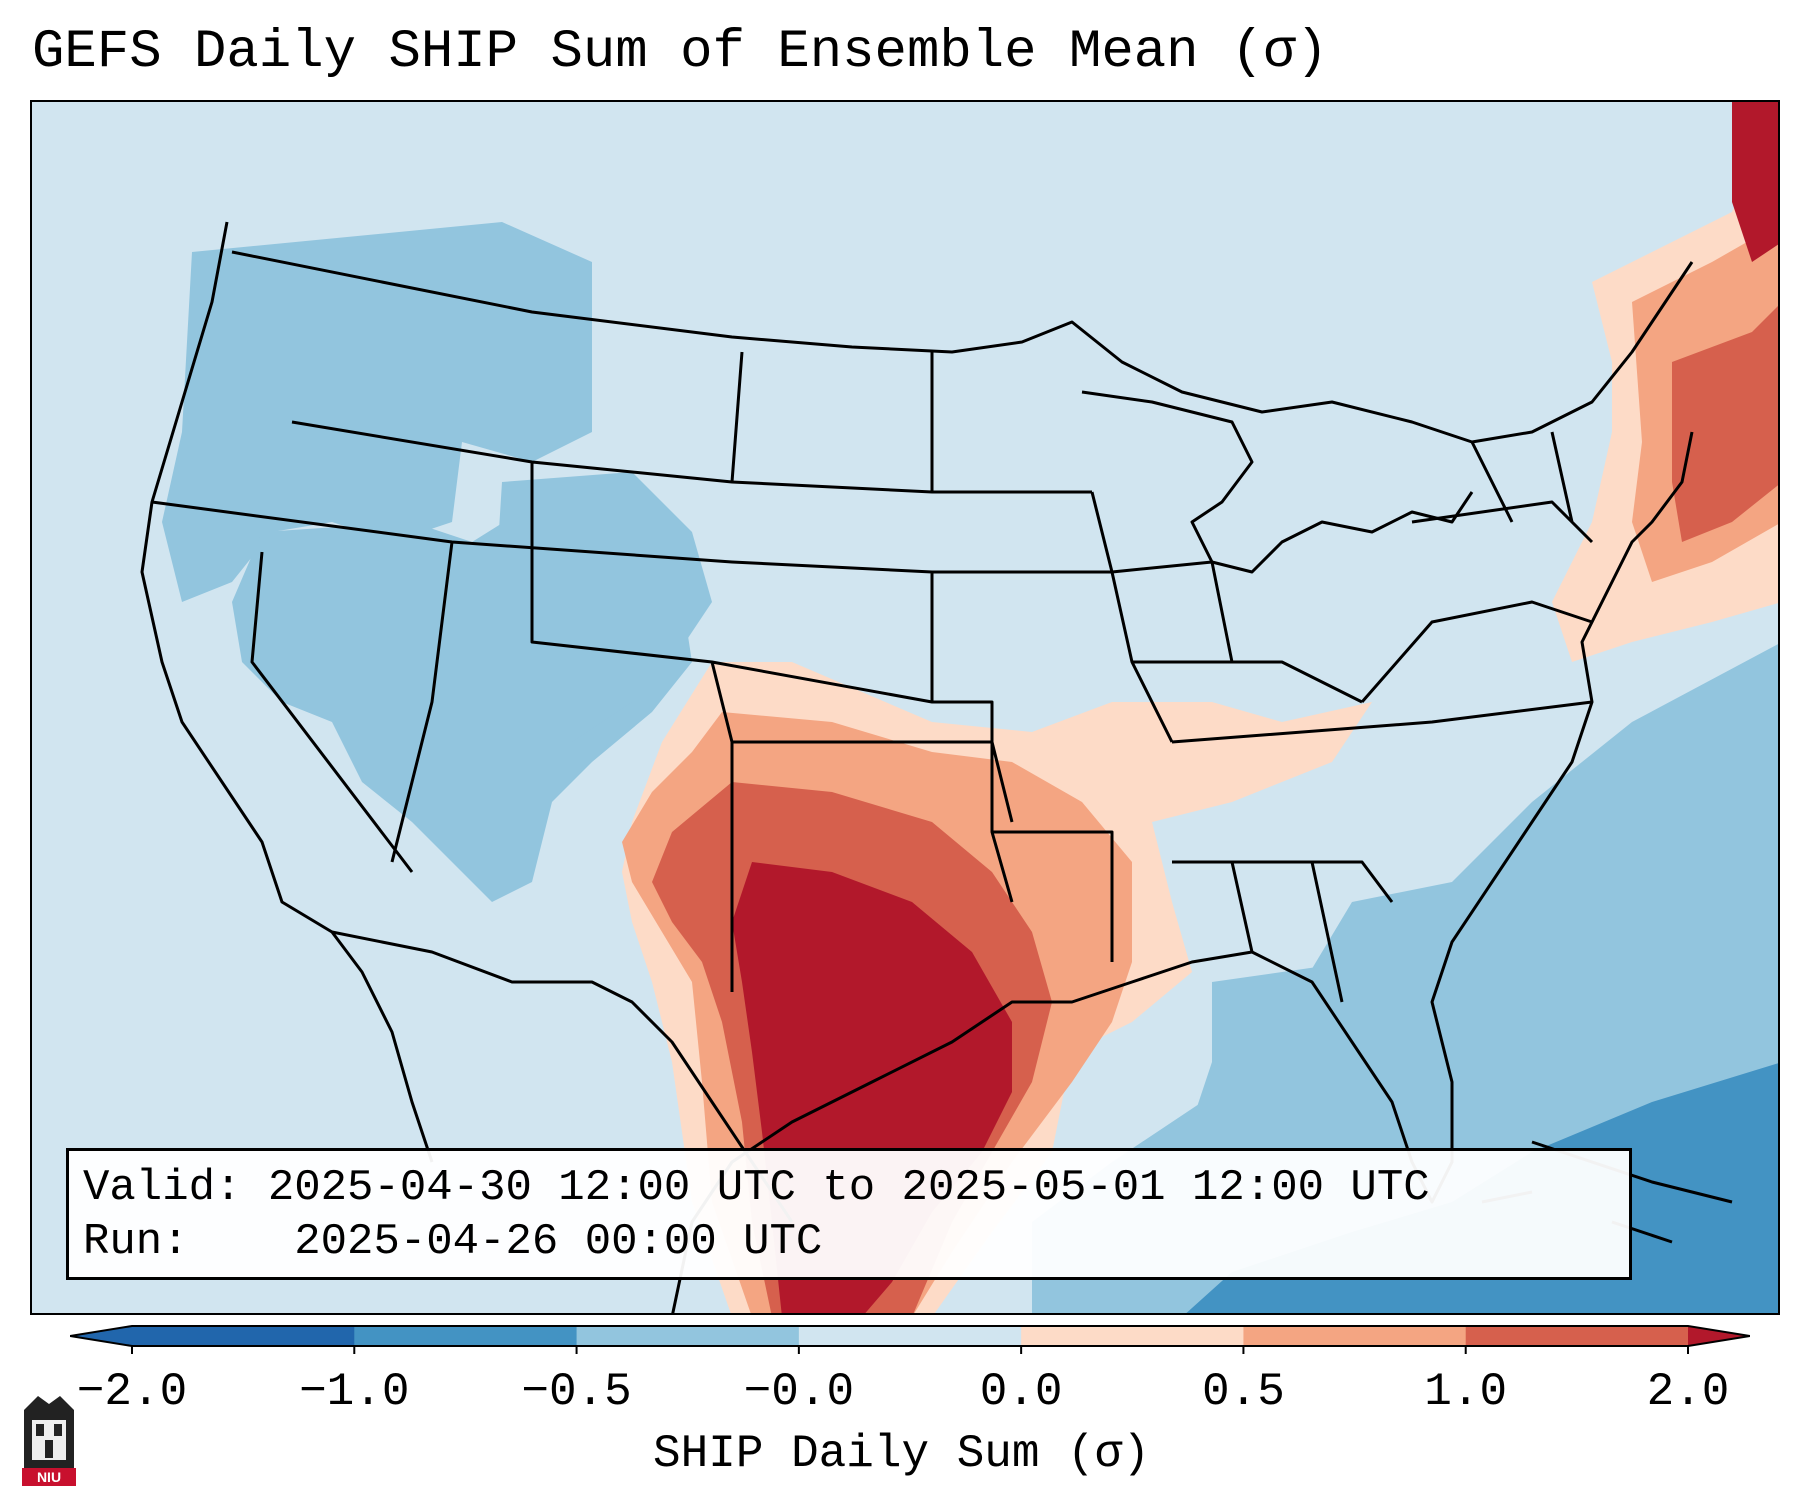 The height and width of the screenshot is (1506, 1803). What do you see at coordinates (1688, 1392) in the screenshot?
I see `colorbar-tick-label: 2.0` at bounding box center [1688, 1392].